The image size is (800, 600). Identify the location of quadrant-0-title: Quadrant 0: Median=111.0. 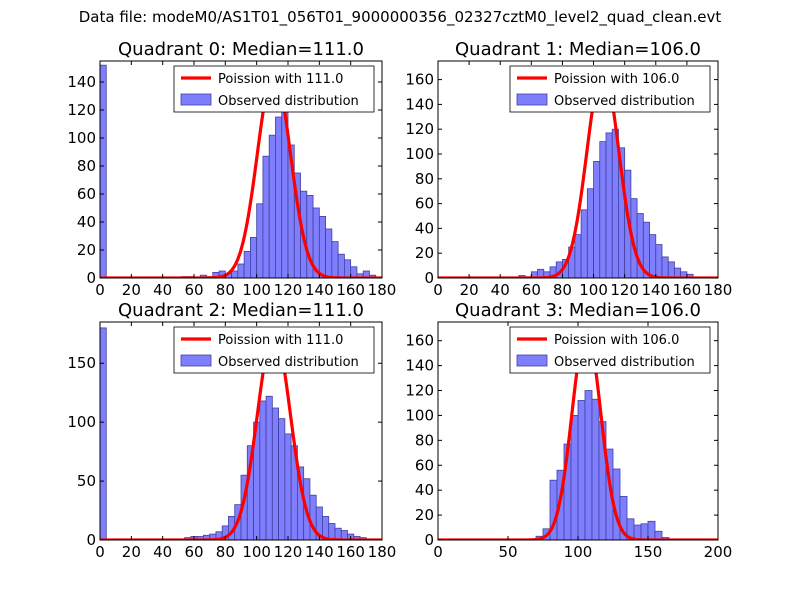
(241, 49).